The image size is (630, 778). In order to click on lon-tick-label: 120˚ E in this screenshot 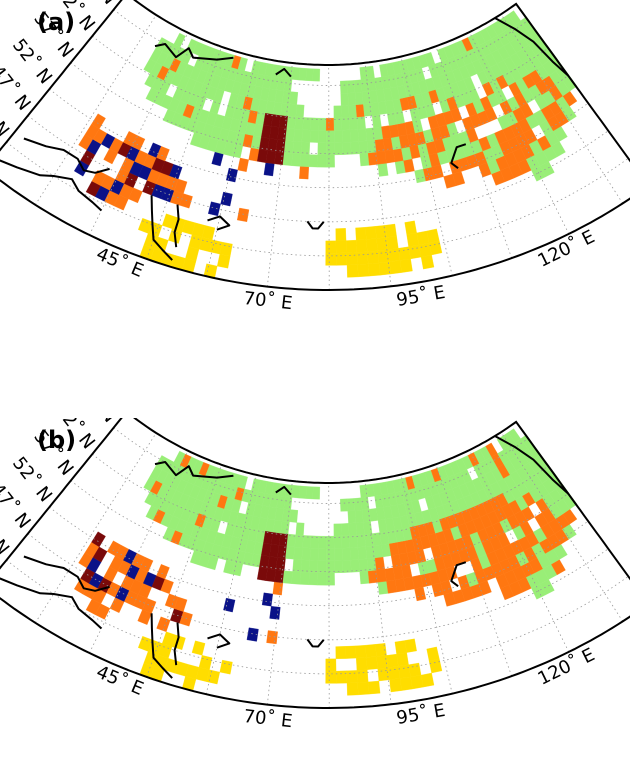, I will do `click(567, 667)`.